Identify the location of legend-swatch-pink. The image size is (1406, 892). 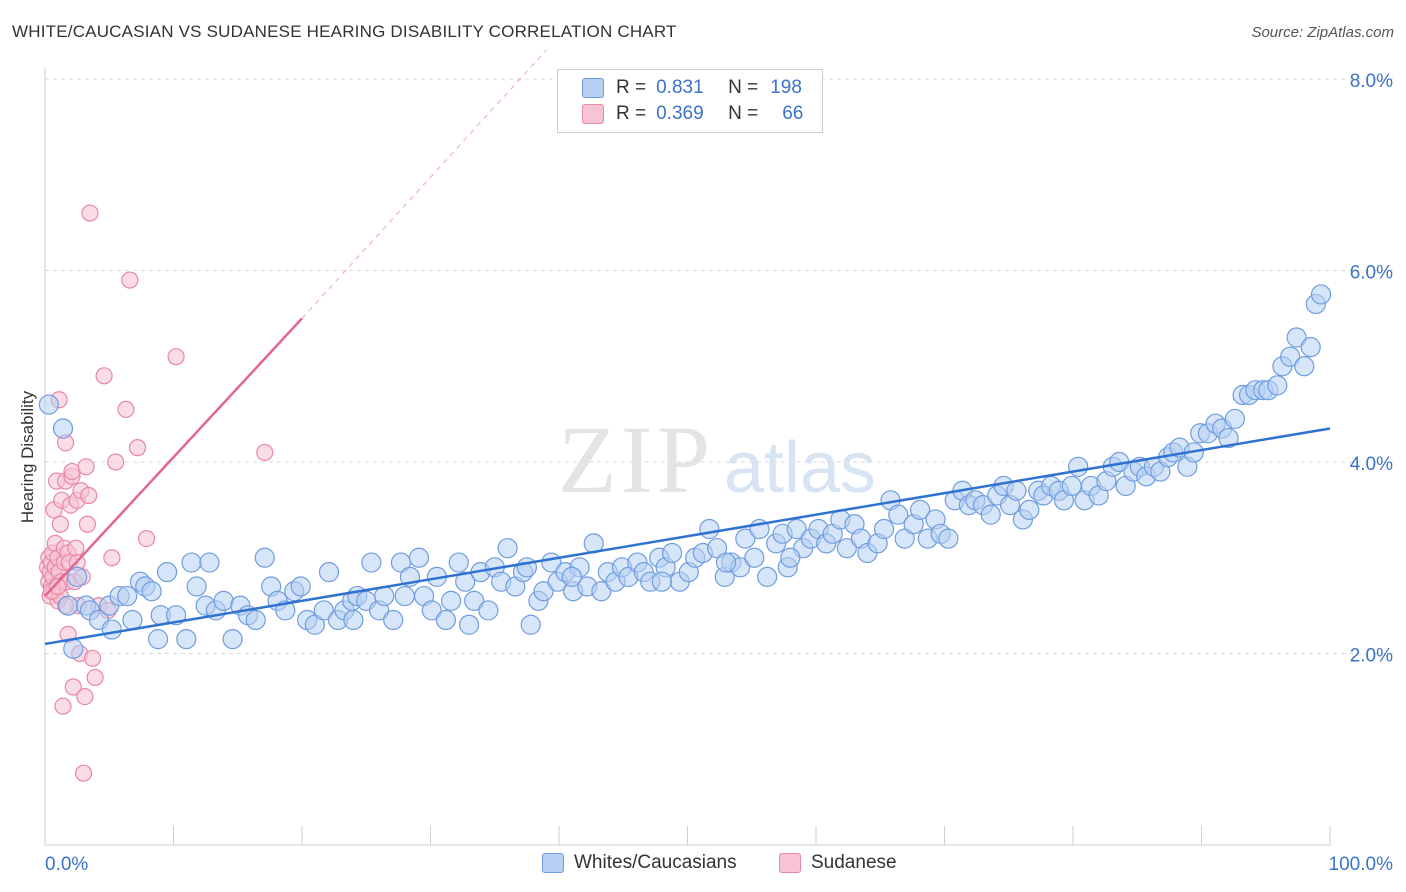
(593, 114).